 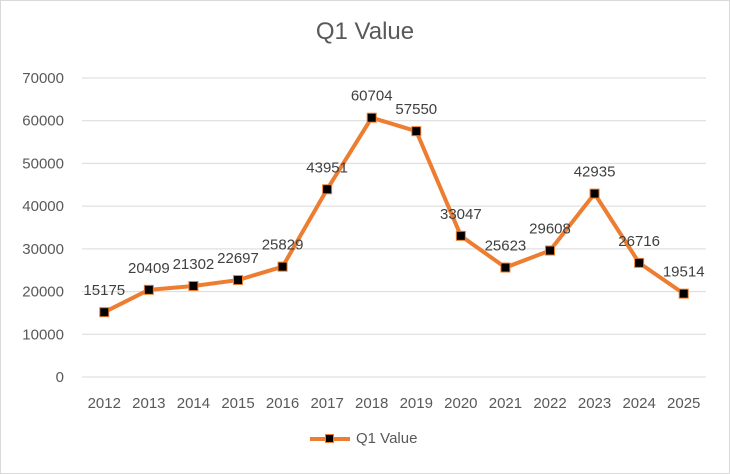 I want to click on legend-swatch, so click(x=330, y=439).